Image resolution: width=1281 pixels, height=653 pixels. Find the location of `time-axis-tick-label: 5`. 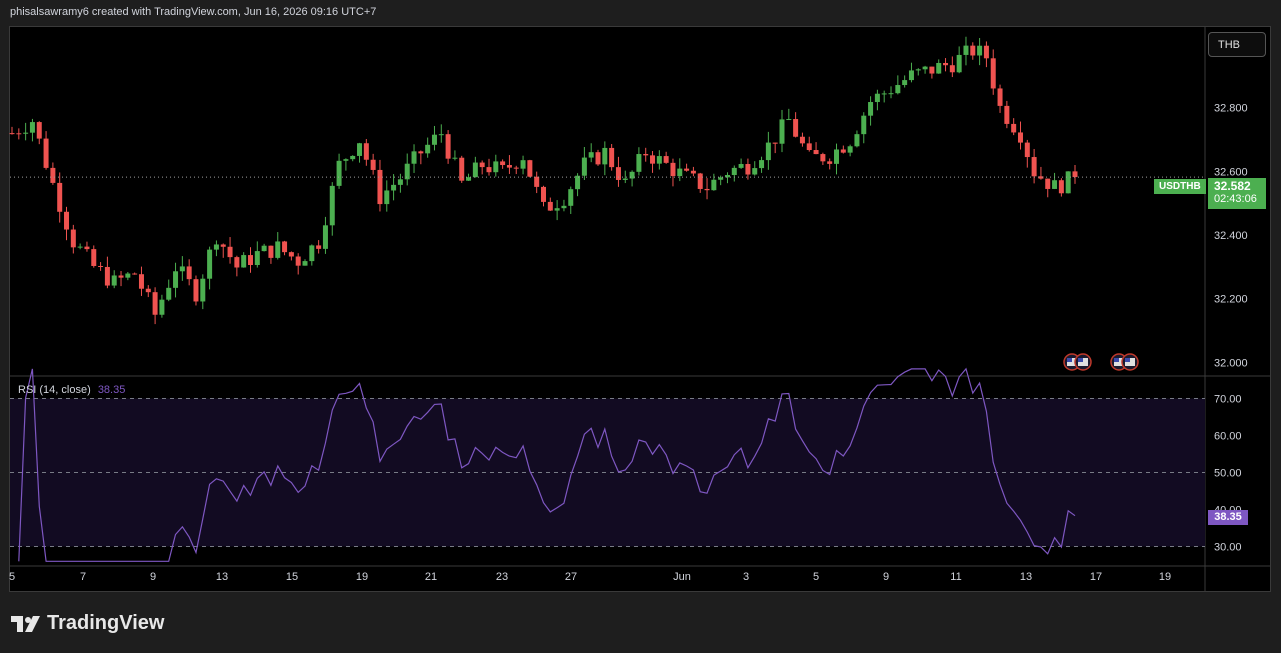

time-axis-tick-label: 5 is located at coordinates (12, 577).